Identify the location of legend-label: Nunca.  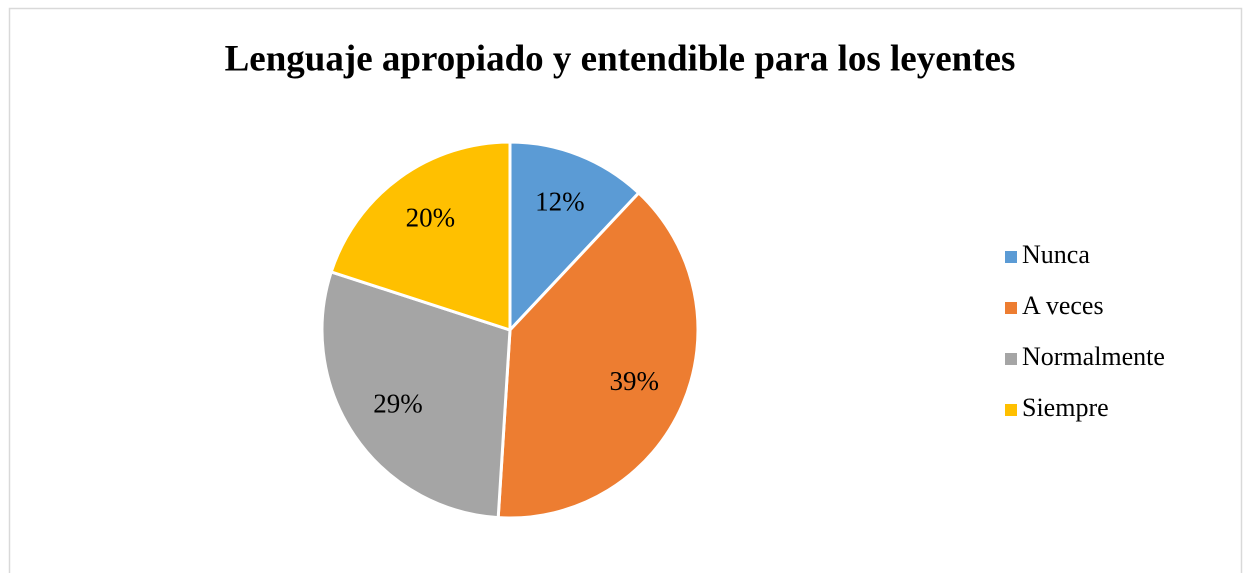
(1056, 254).